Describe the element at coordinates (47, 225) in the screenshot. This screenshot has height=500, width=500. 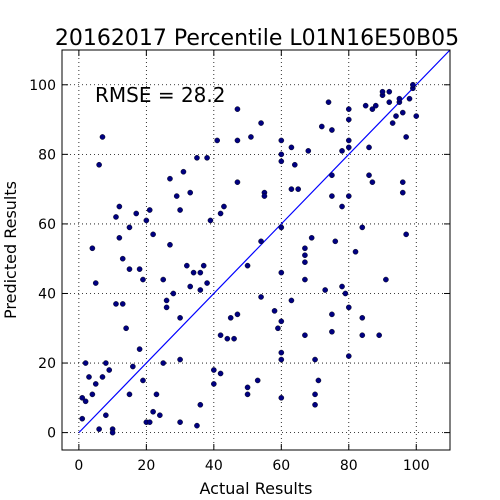
I see `y-tick-label: 60` at that location.